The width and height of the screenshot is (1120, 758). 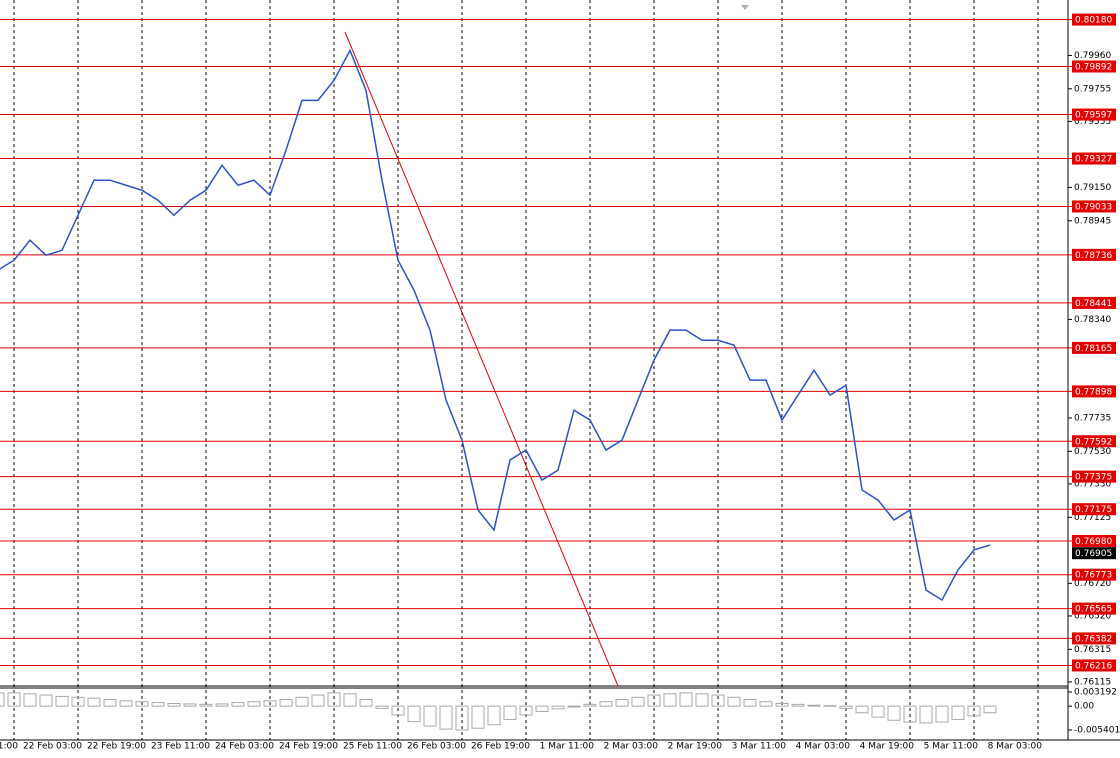 I want to click on y-tick-label: 0.77330, so click(x=1092, y=484).